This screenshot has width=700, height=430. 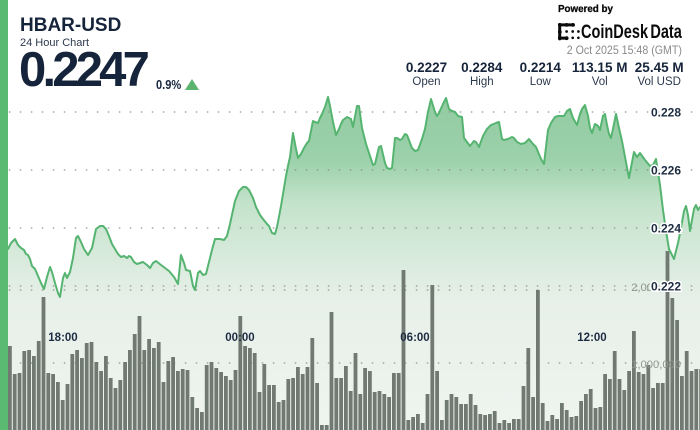 I want to click on svg-text: 0.226, so click(x=666, y=171).